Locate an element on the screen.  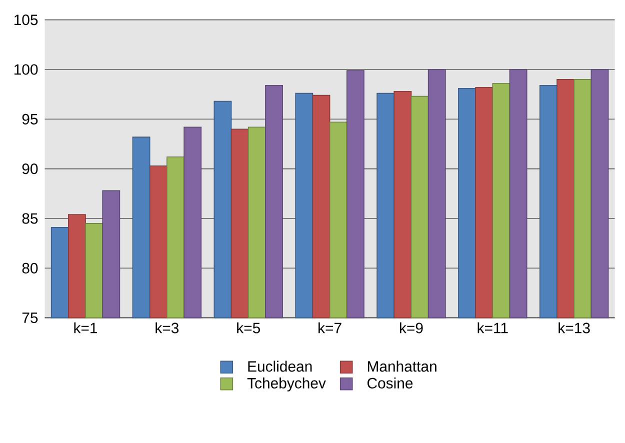
x-tick-label: k=7 is located at coordinates (330, 328).